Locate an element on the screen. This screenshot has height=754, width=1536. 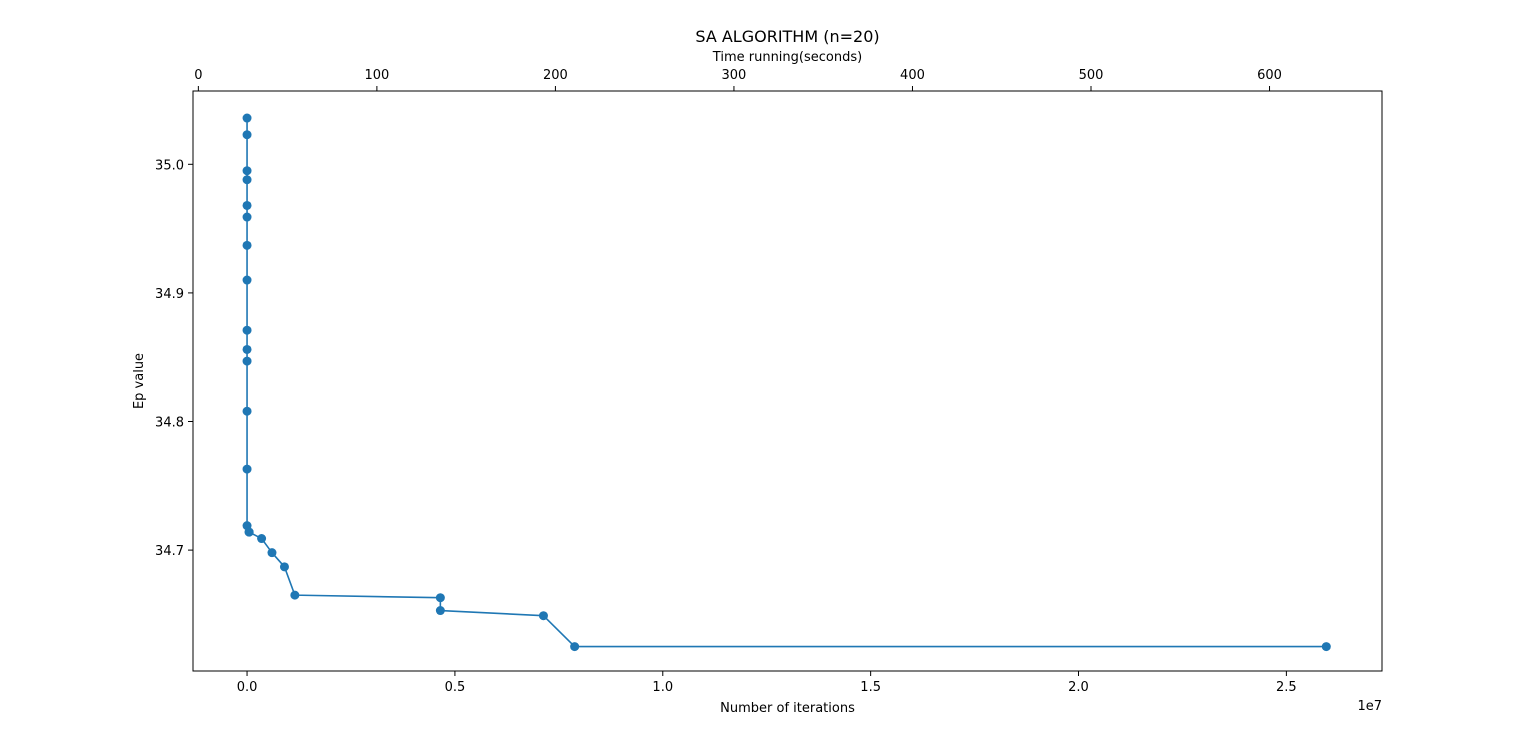
top-x-ticks: 0 100 200 300 400 500 600 is located at coordinates (738, 79).